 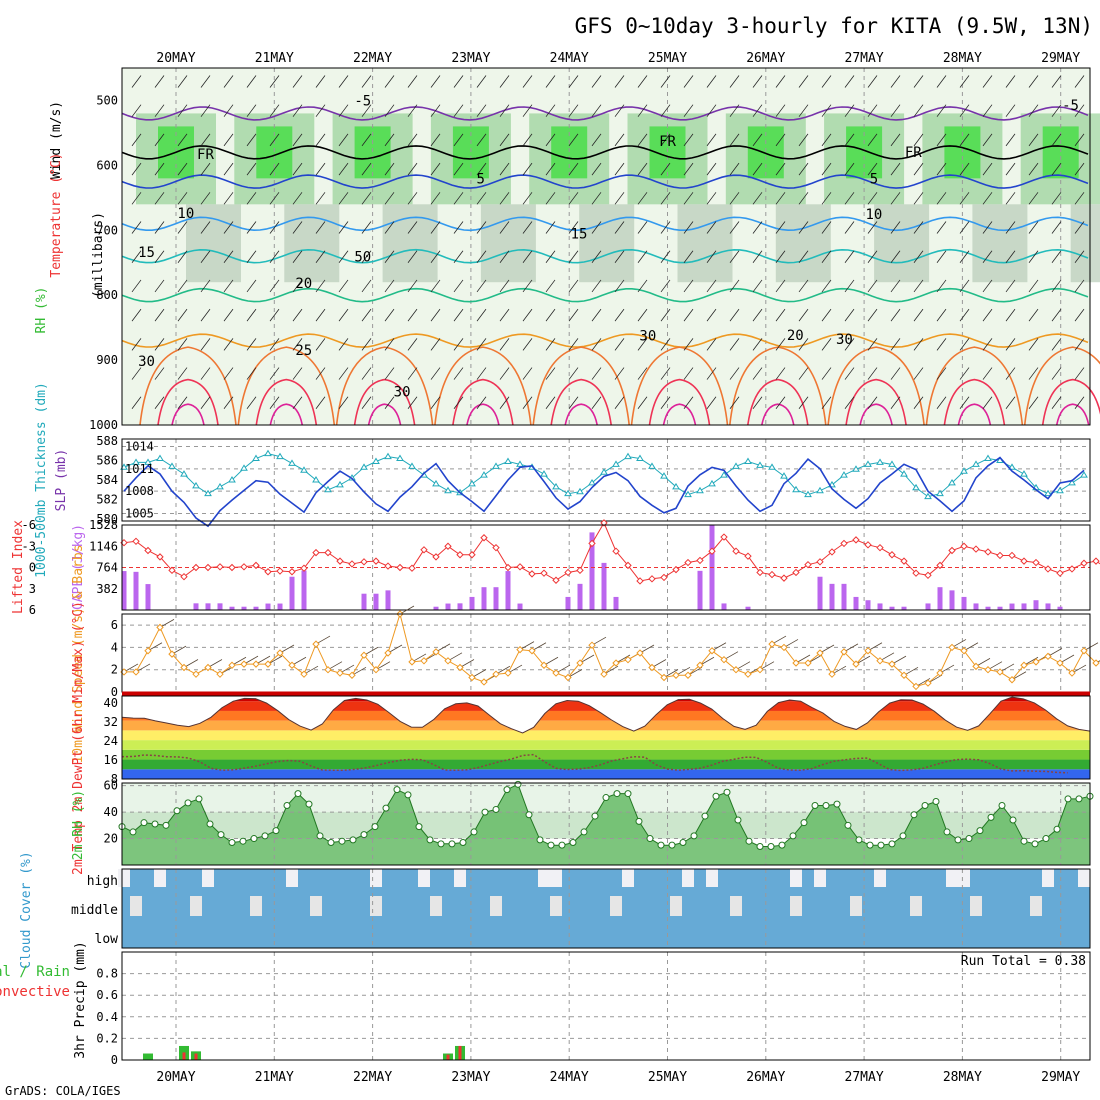 What do you see at coordinates (175, 58) in the screenshot?
I see `date-label-top: 20MAY` at bounding box center [175, 58].